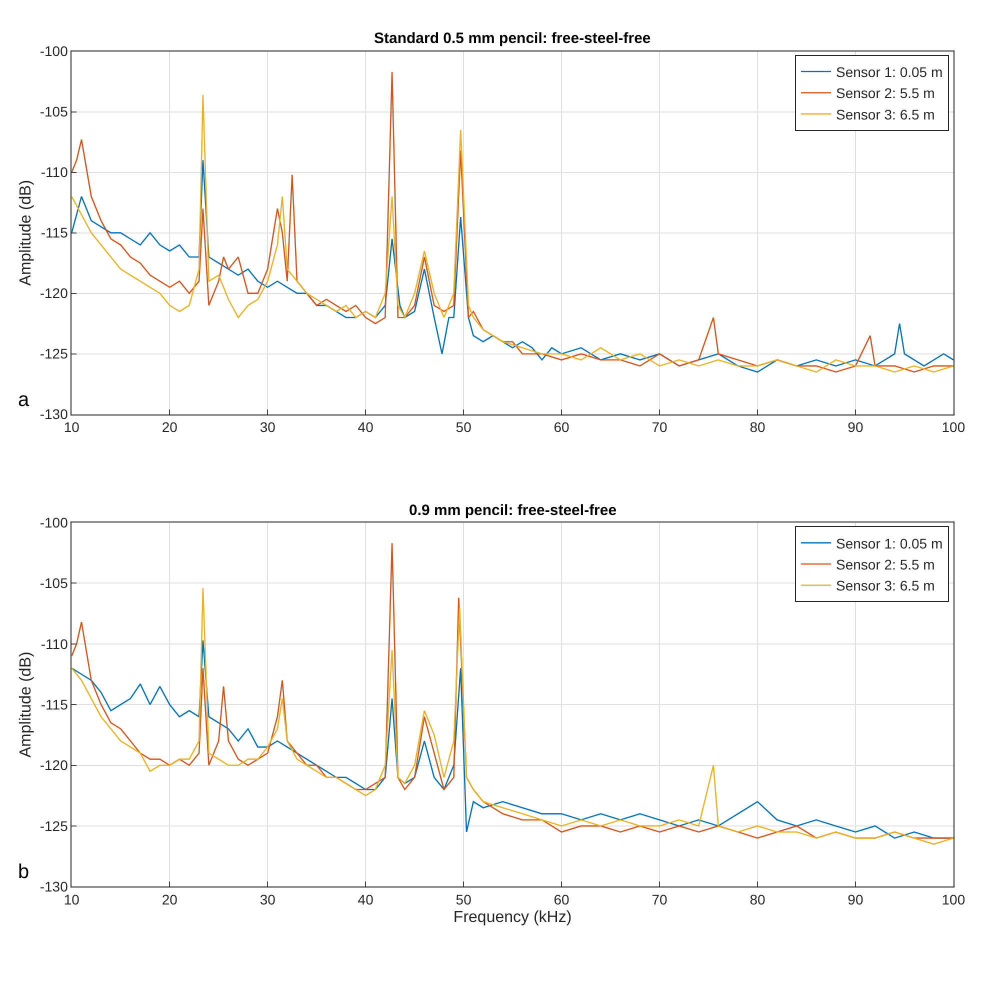 The image size is (986, 993). What do you see at coordinates (24, 872) in the screenshot?
I see `text: b` at bounding box center [24, 872].